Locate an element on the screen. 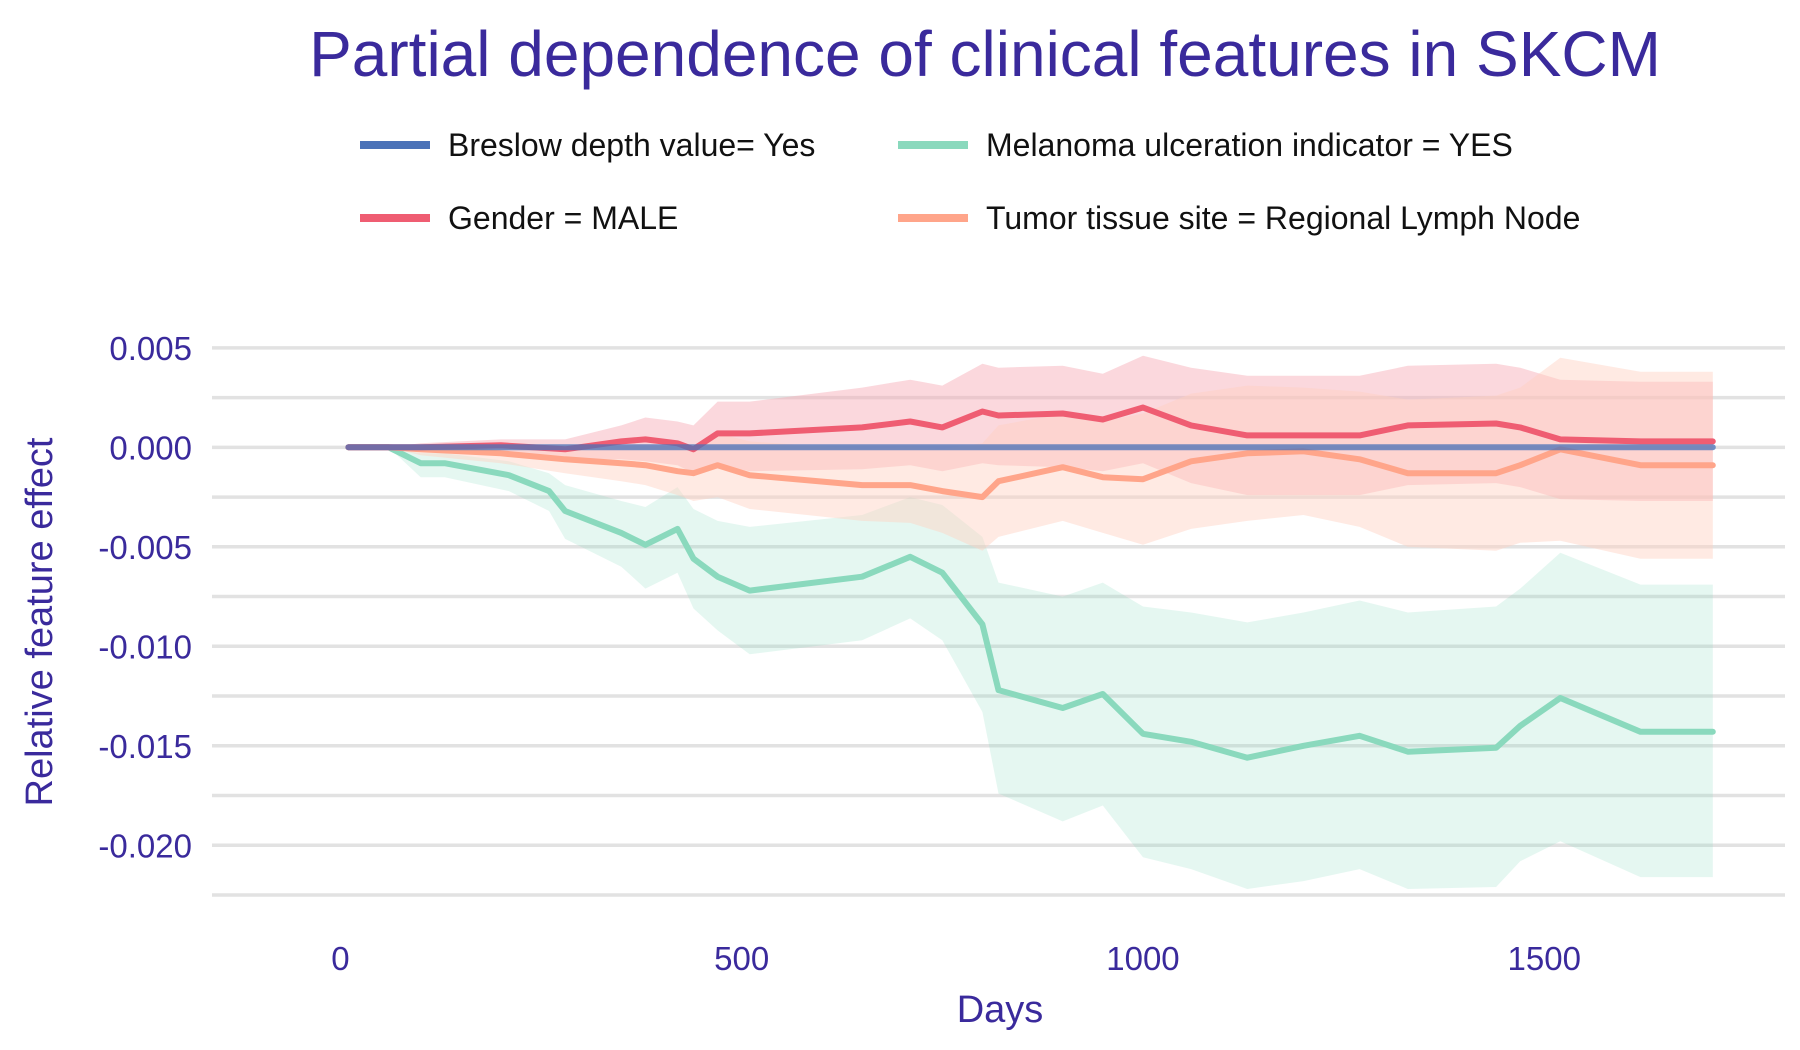  legend-label: Tumor tissue site = Regional Lymph Node is located at coordinates (1283, 218).